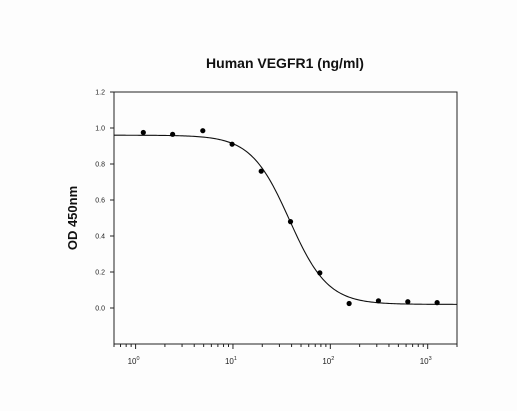  Describe the element at coordinates (328, 361) in the screenshot. I see `x-tick-label: 10²` at that location.